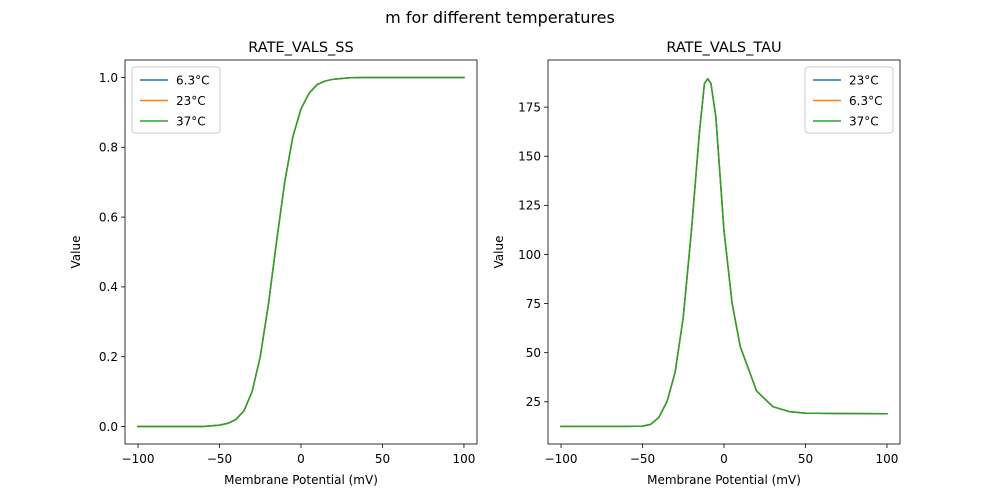 This screenshot has height=504, width=1000. I want to click on y-tick-label: 100, so click(529, 255).